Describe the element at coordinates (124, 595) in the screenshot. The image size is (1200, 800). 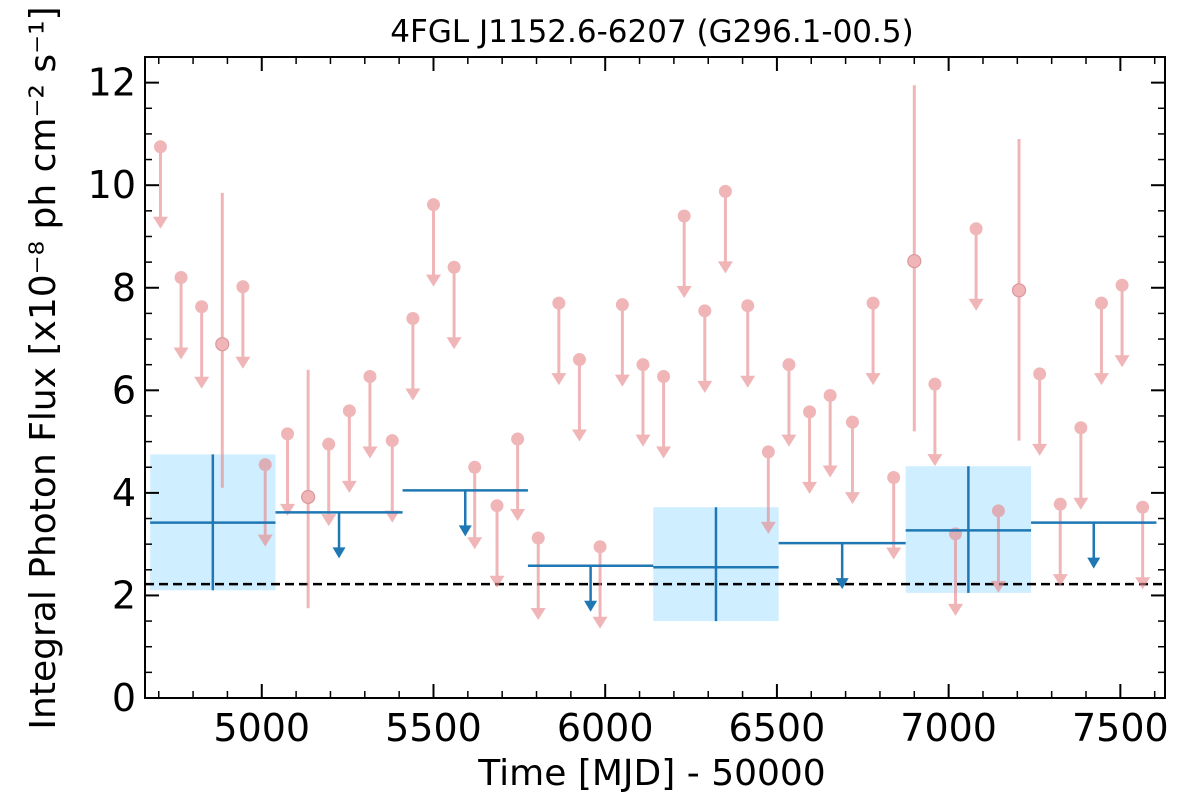
I see `y-tick-label: 2` at that location.